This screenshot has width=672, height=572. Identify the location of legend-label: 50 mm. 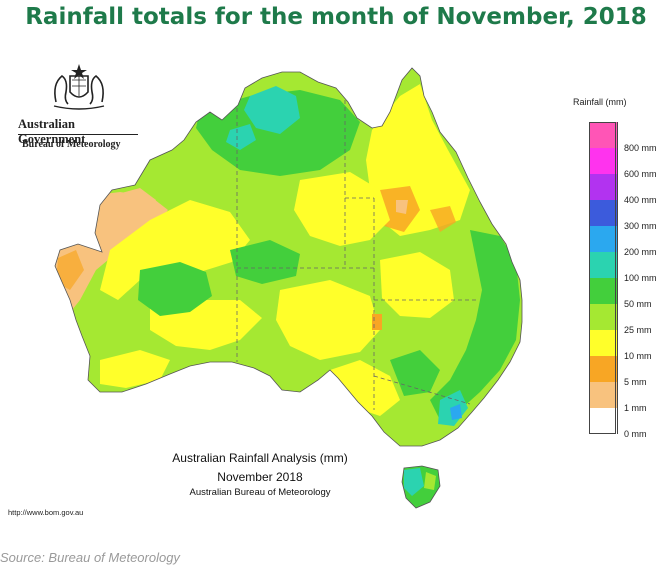
(638, 304).